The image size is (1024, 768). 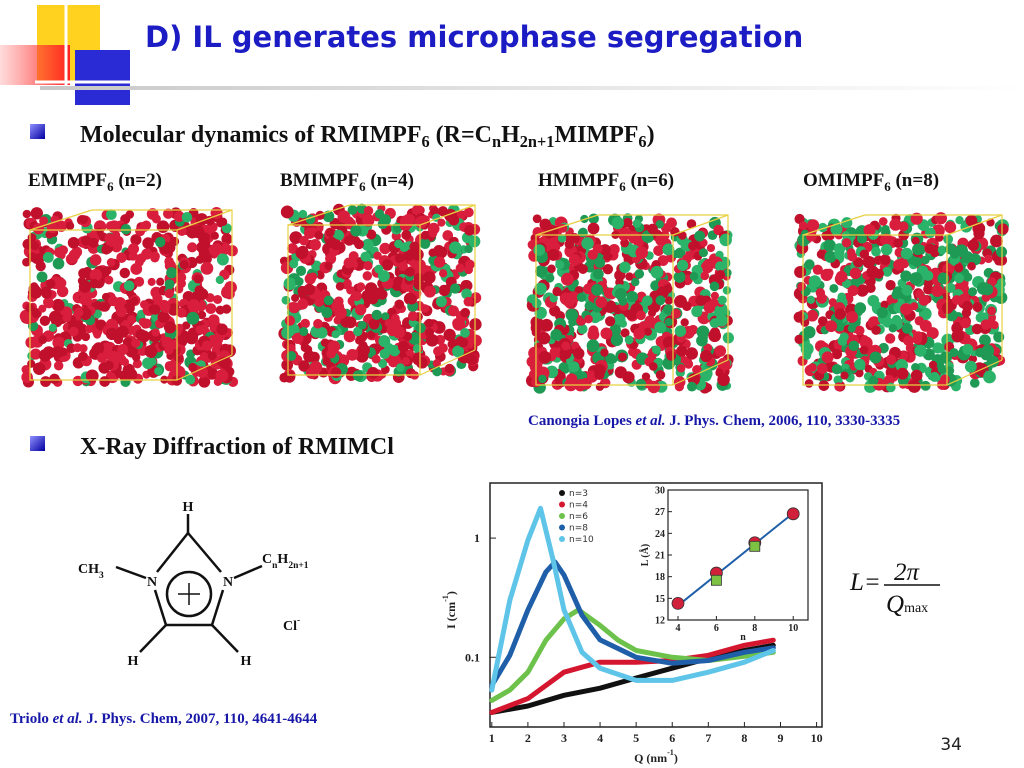 I want to click on text-run: (R=C, so click(x=461, y=135).